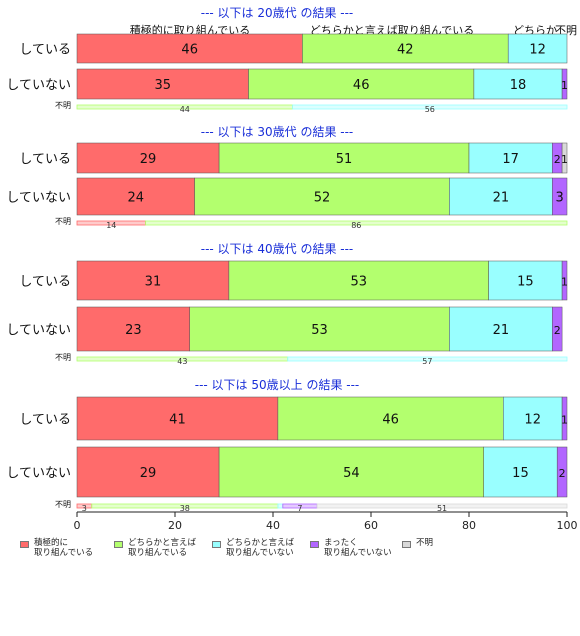 This screenshot has width=580, height=636. I want to click on data-label: 51, so click(344, 159).